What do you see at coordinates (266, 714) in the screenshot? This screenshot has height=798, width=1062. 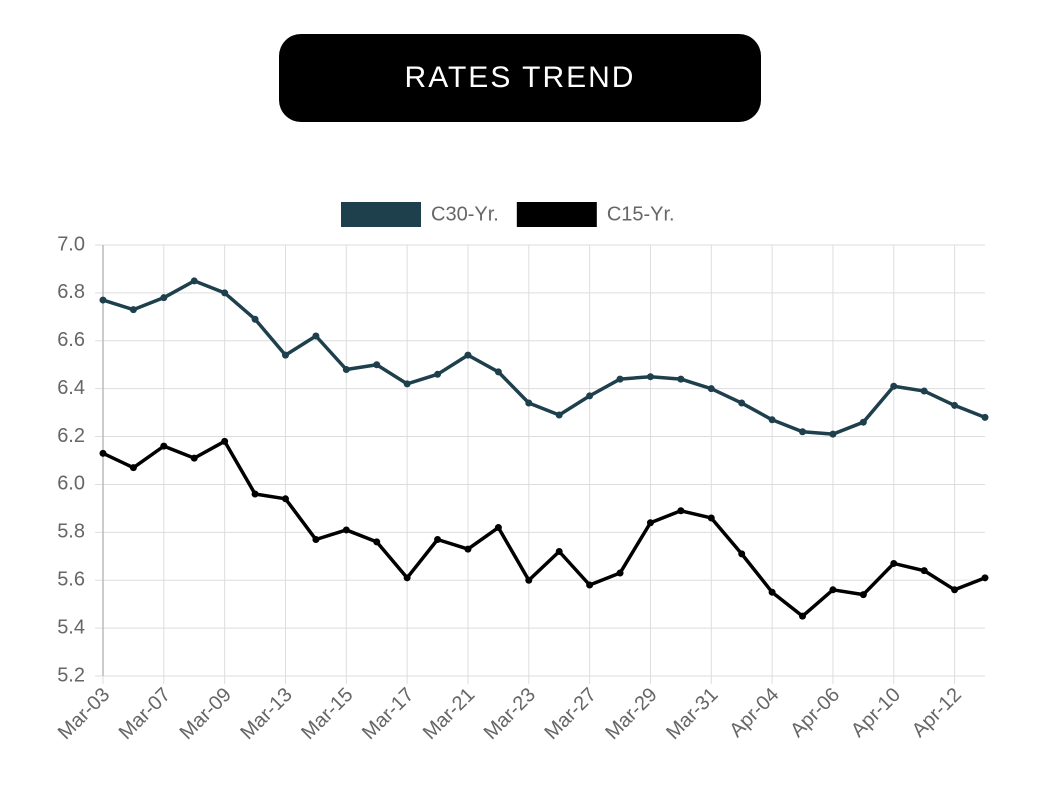 I see `x-tick-label: Mar-13` at bounding box center [266, 714].